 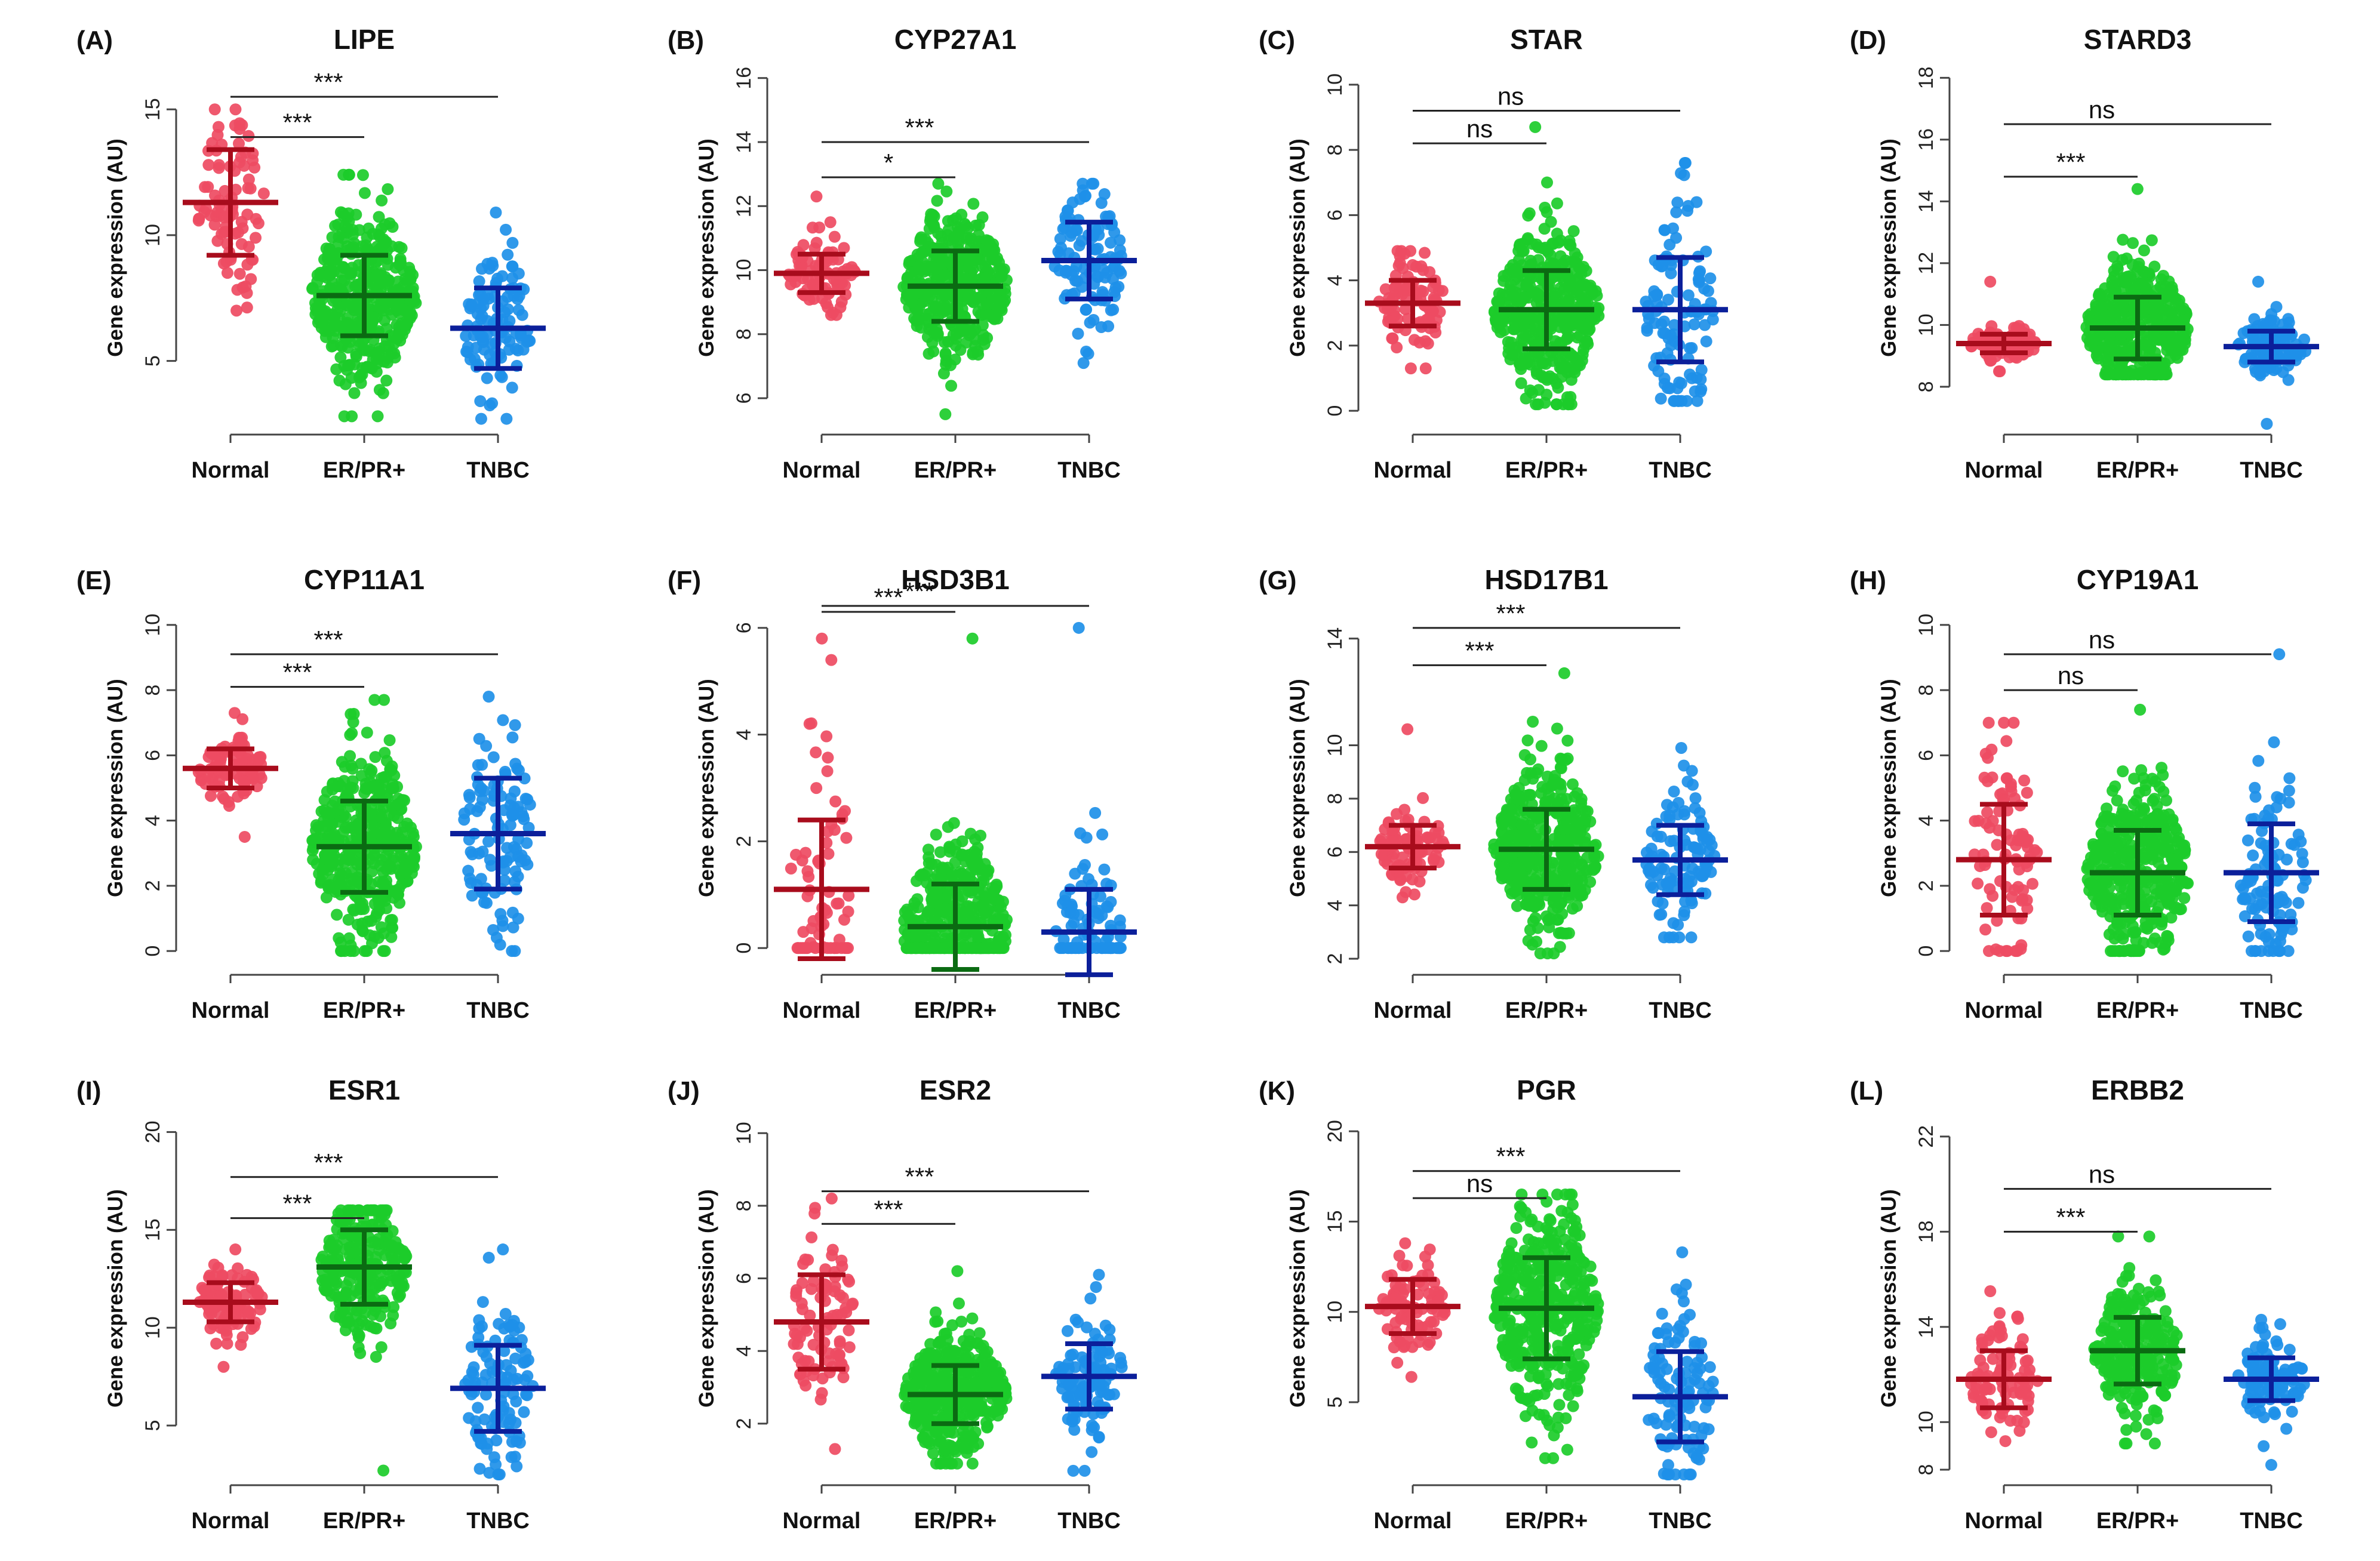 I want to click on y-tick-label: 6, so click(x=744, y=628).